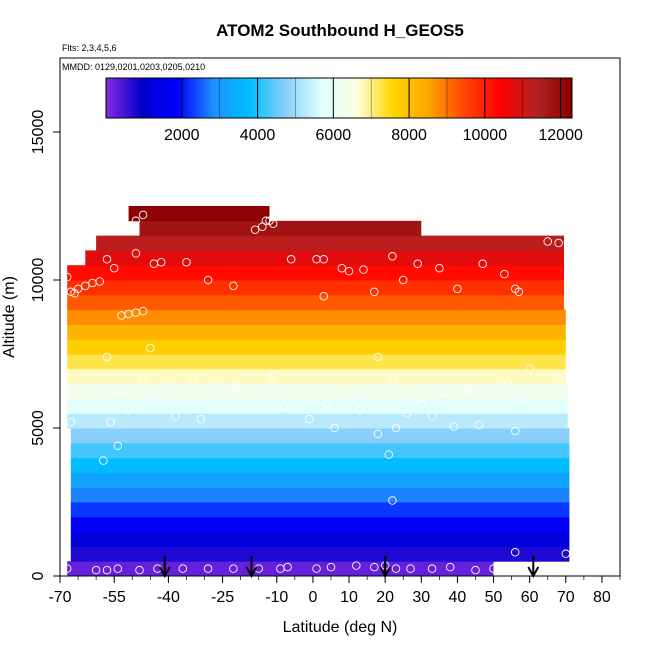 Image resolution: width=650 pixels, height=655 pixels. What do you see at coordinates (602, 597) in the screenshot?
I see `x-tick-label: 80` at bounding box center [602, 597].